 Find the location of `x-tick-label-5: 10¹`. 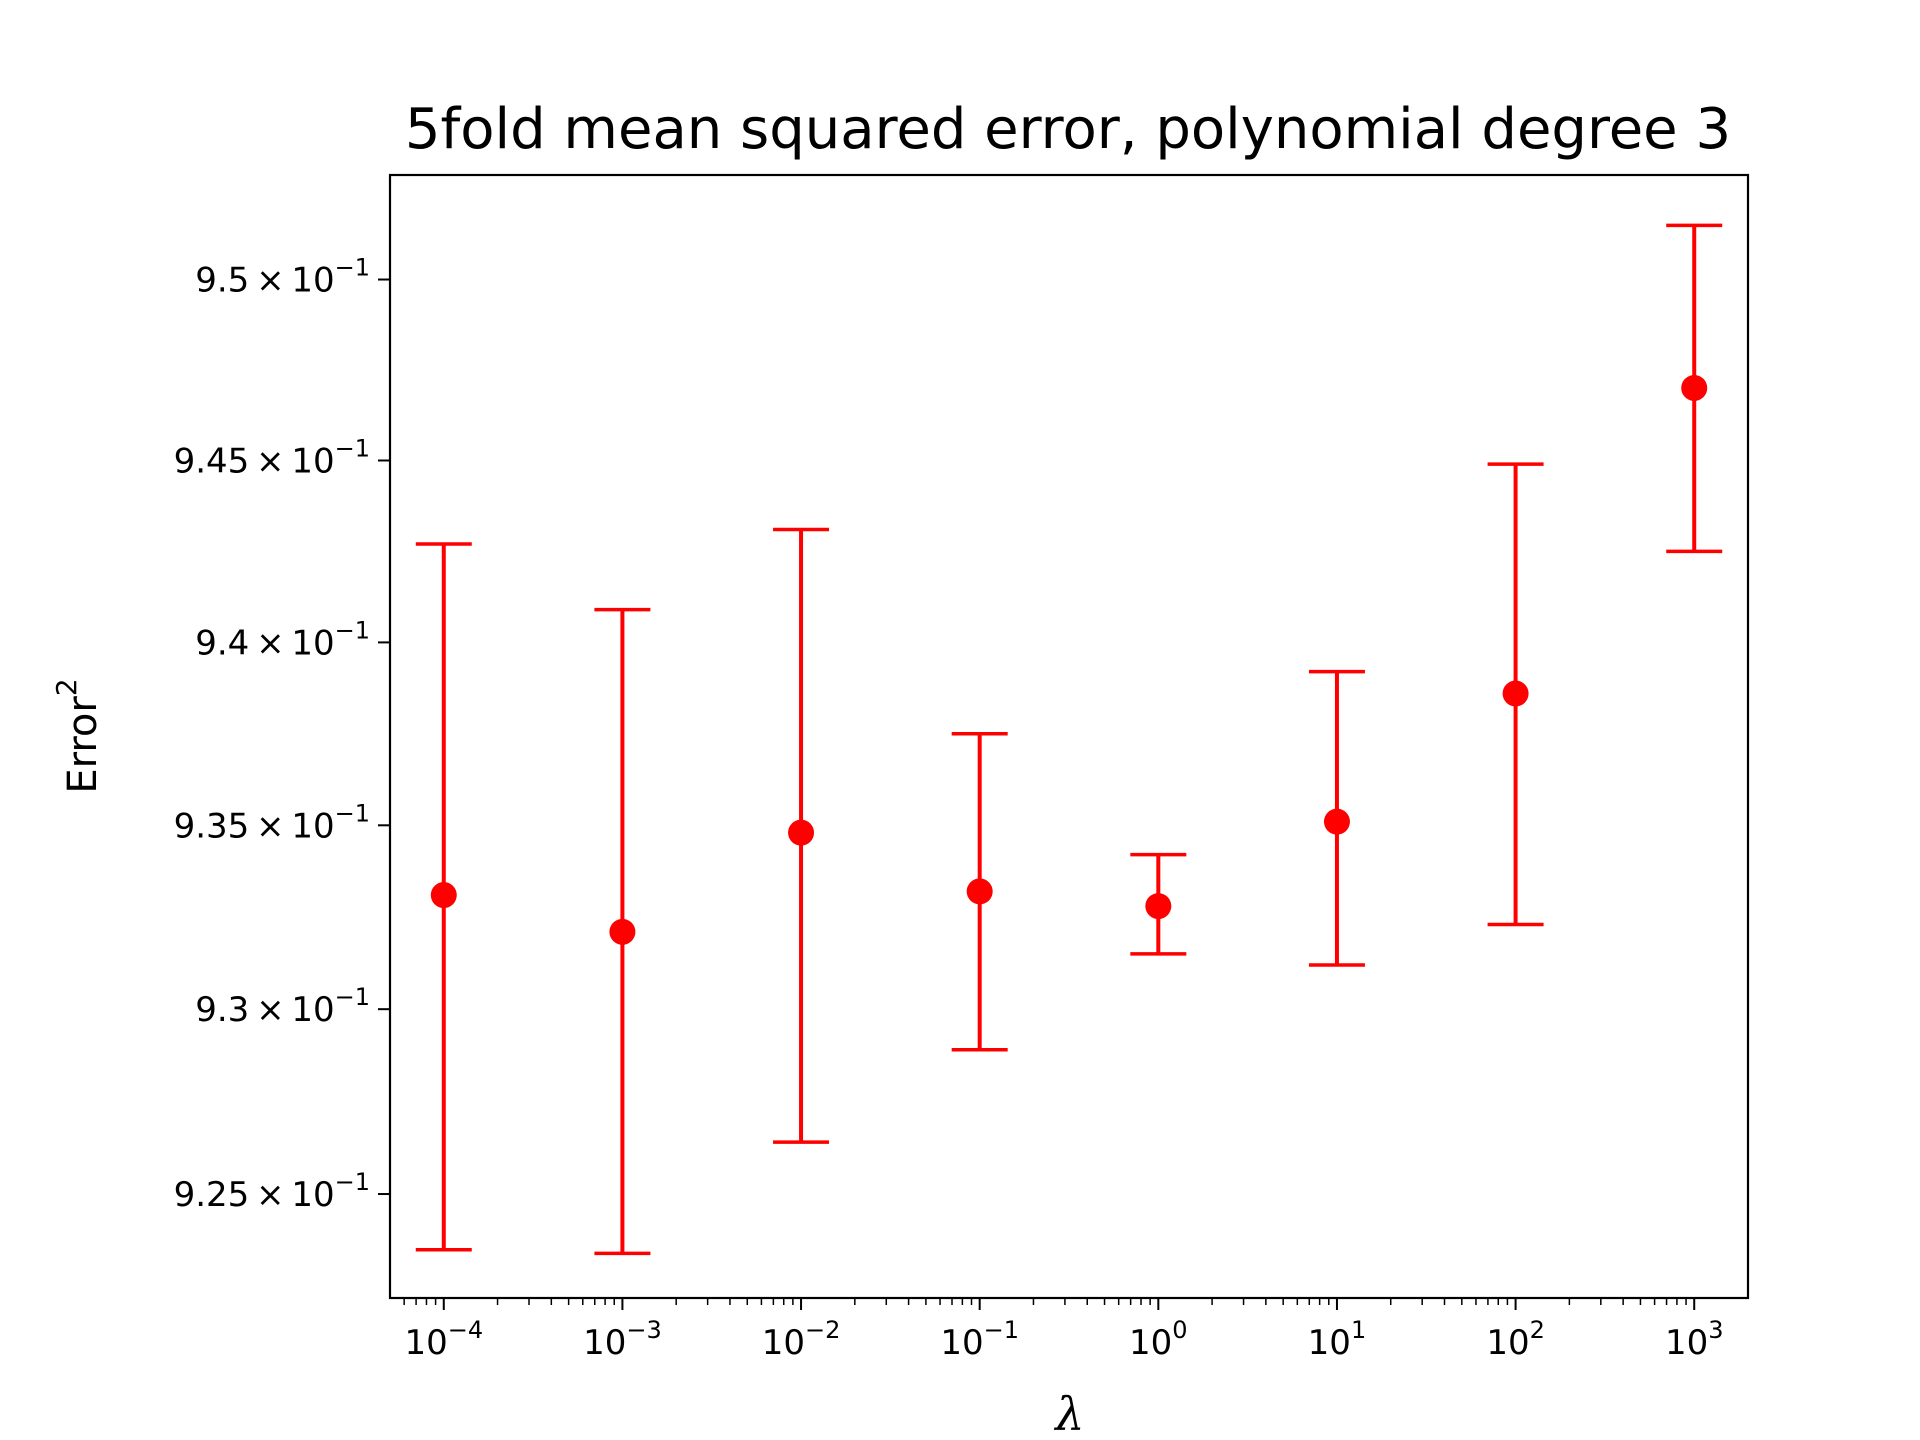

x-tick-label-5: 10¹ is located at coordinates (1337, 1339).